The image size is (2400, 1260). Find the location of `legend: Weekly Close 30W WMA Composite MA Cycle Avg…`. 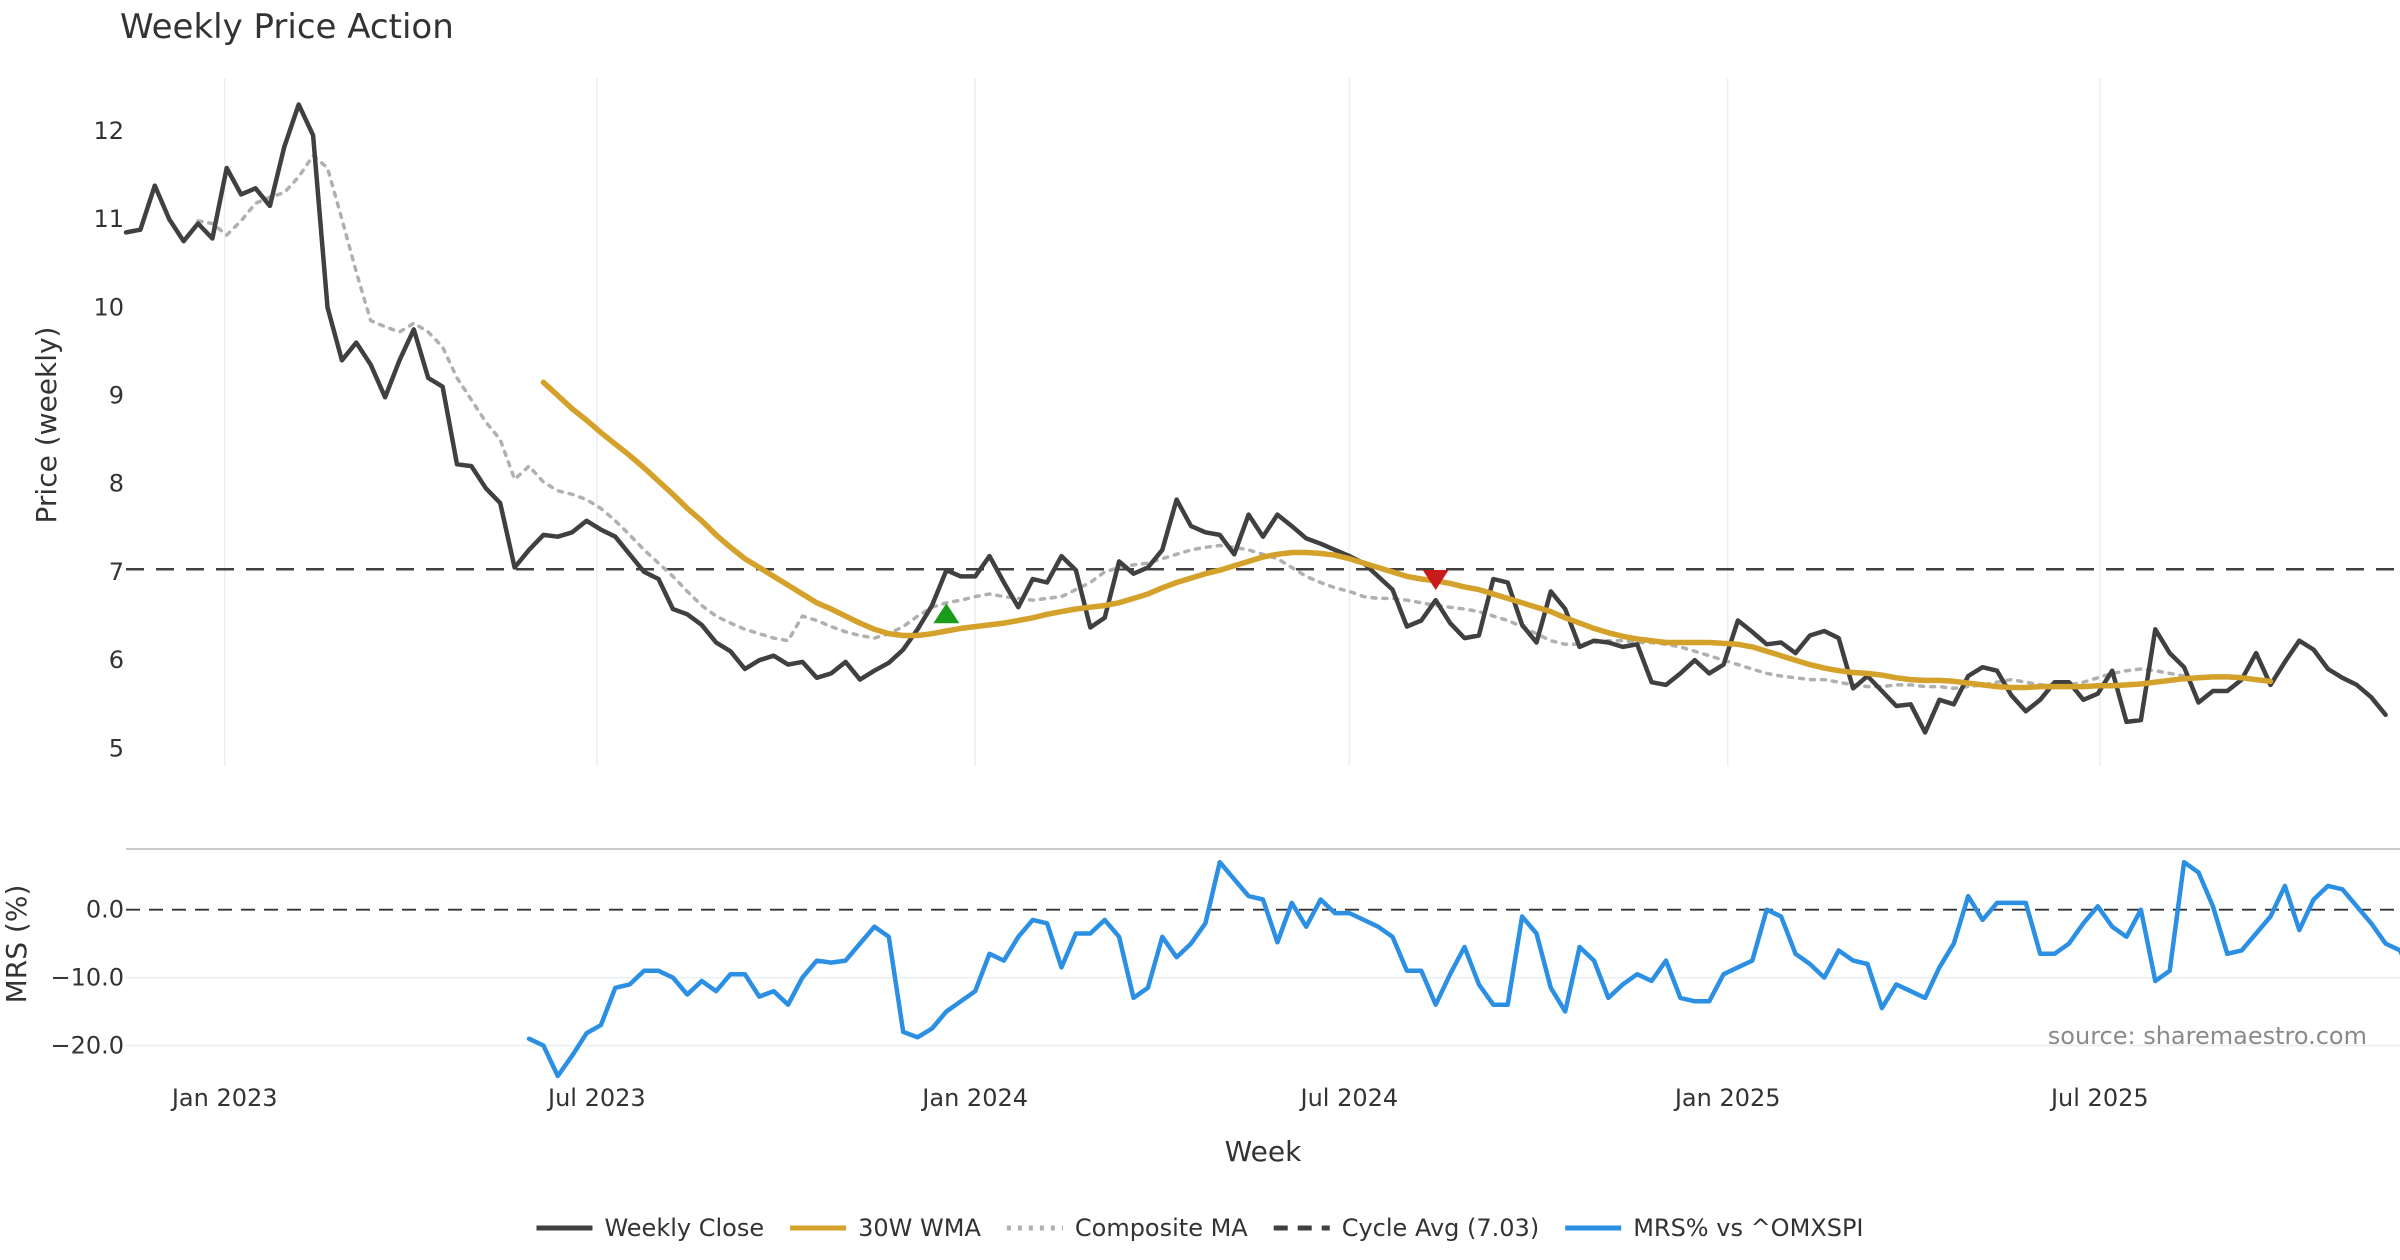

legend: Weekly Close 30W WMA Composite MA Cycle Avg… is located at coordinates (1200, 1228).